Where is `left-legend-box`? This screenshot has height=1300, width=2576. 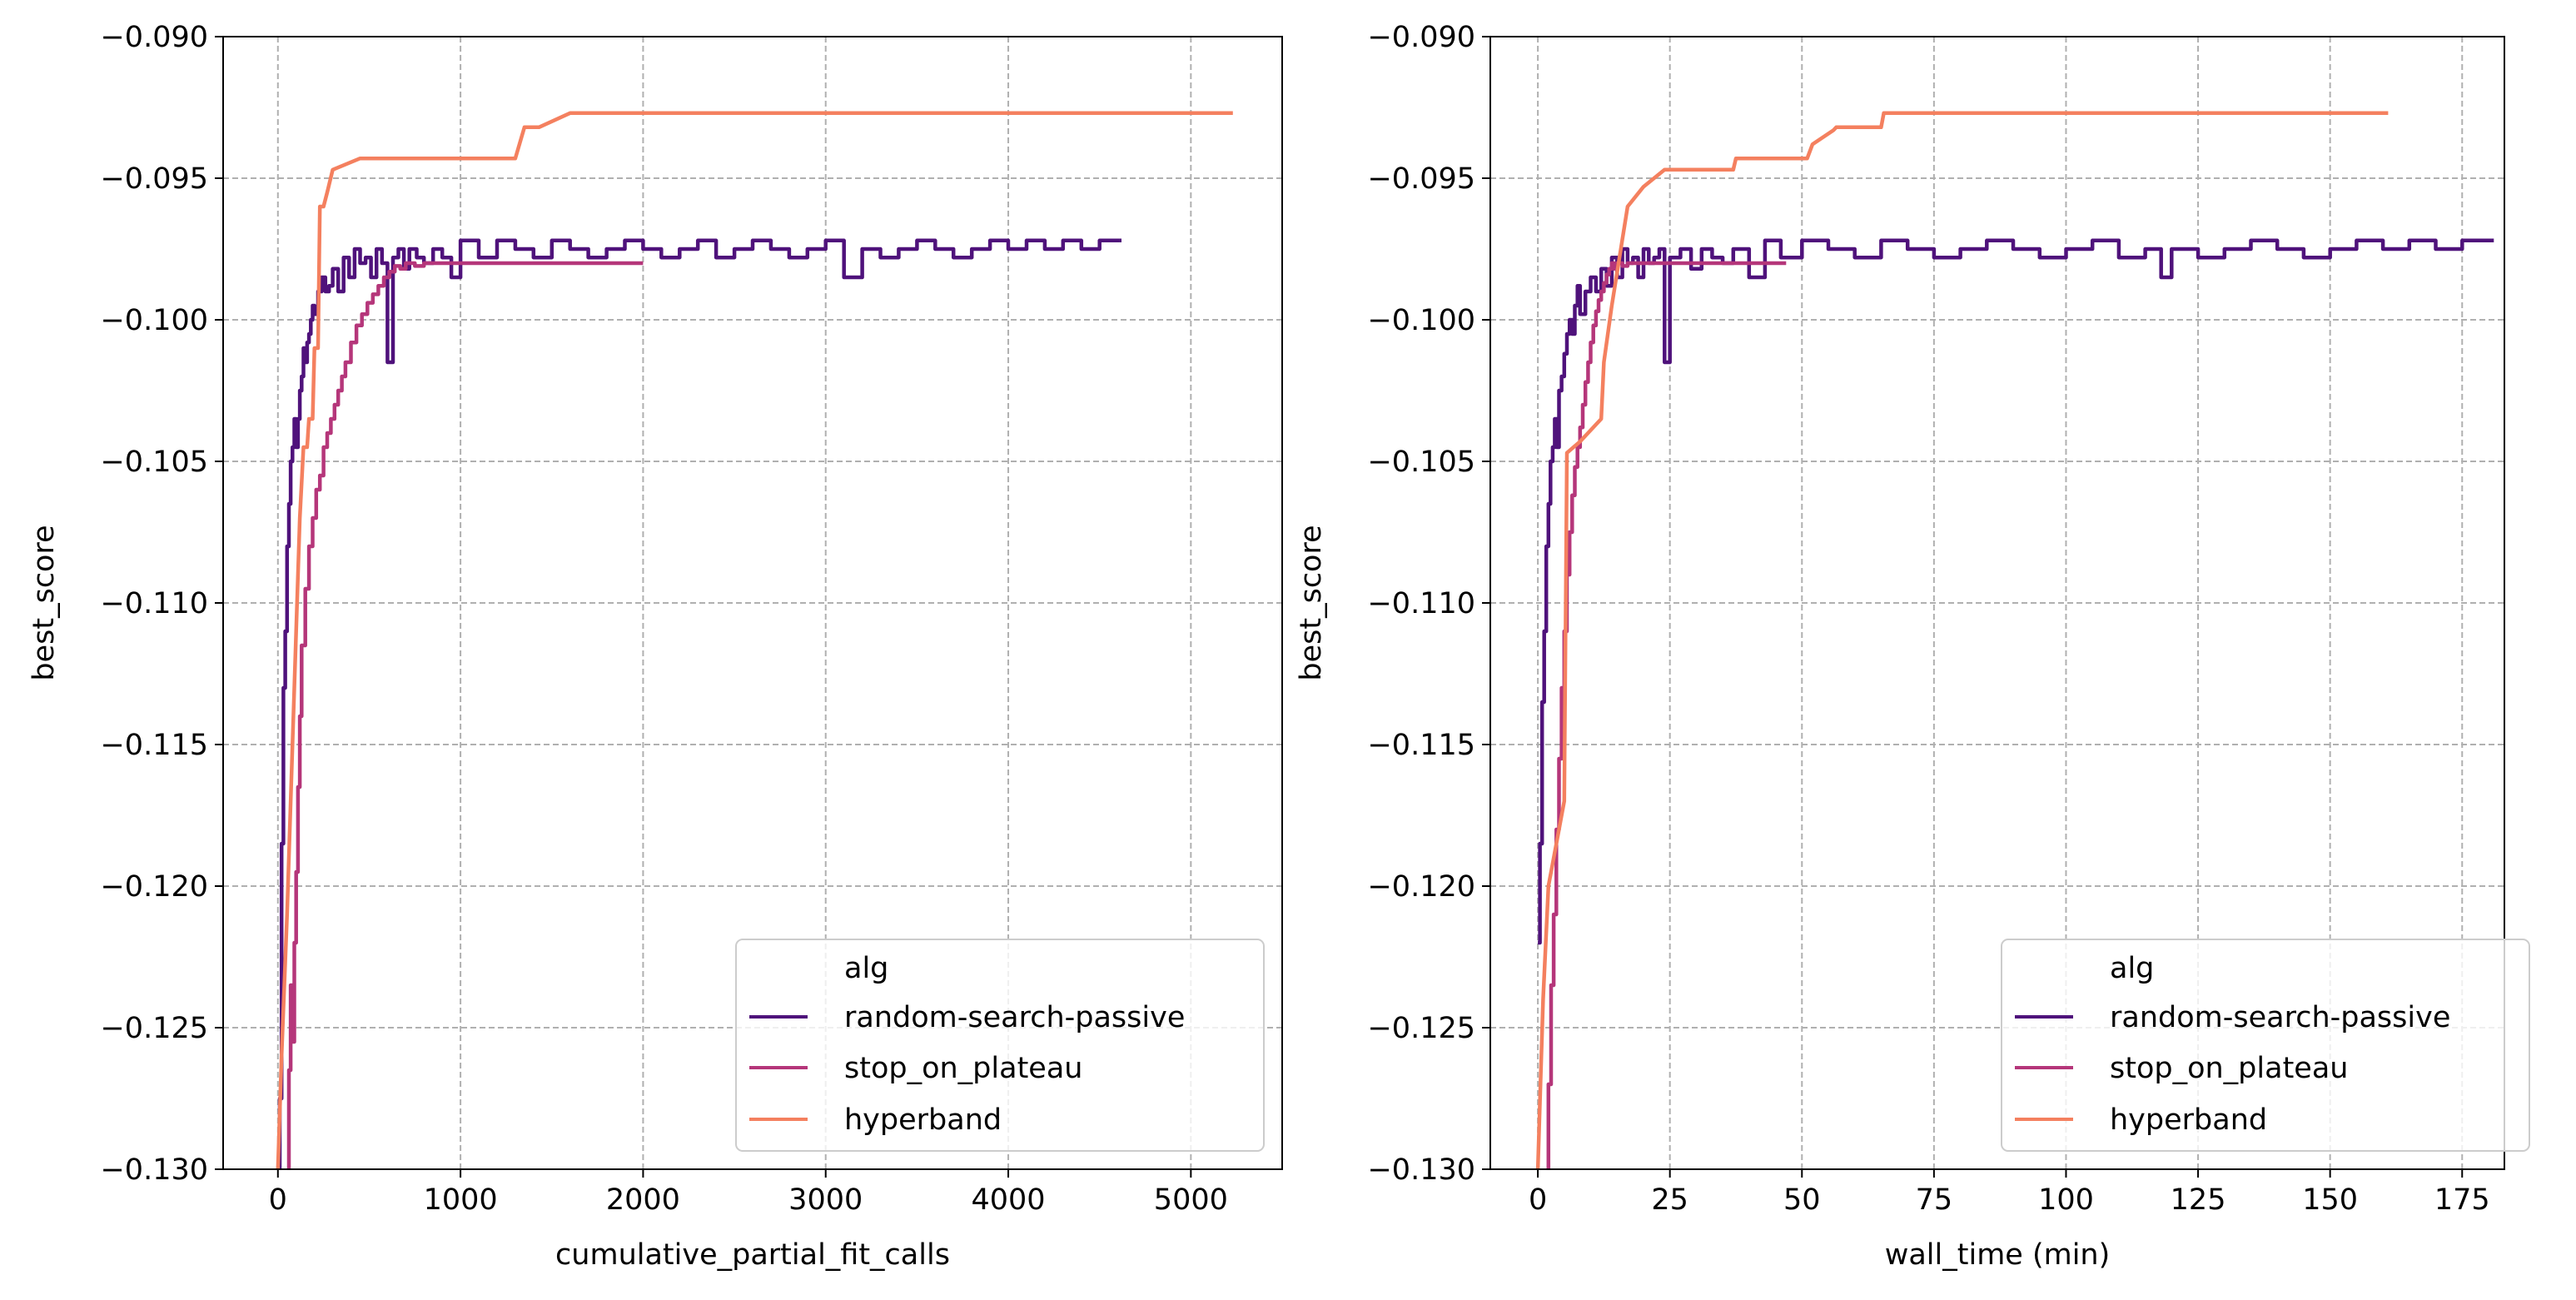 left-legend-box is located at coordinates (1000, 1045).